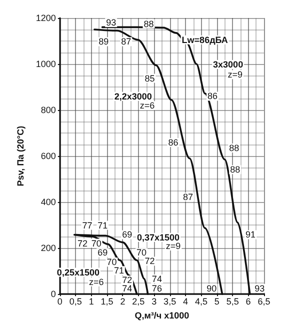 The width and height of the screenshot is (286, 333). I want to click on y-tick-label: 1200, so click(46, 18).